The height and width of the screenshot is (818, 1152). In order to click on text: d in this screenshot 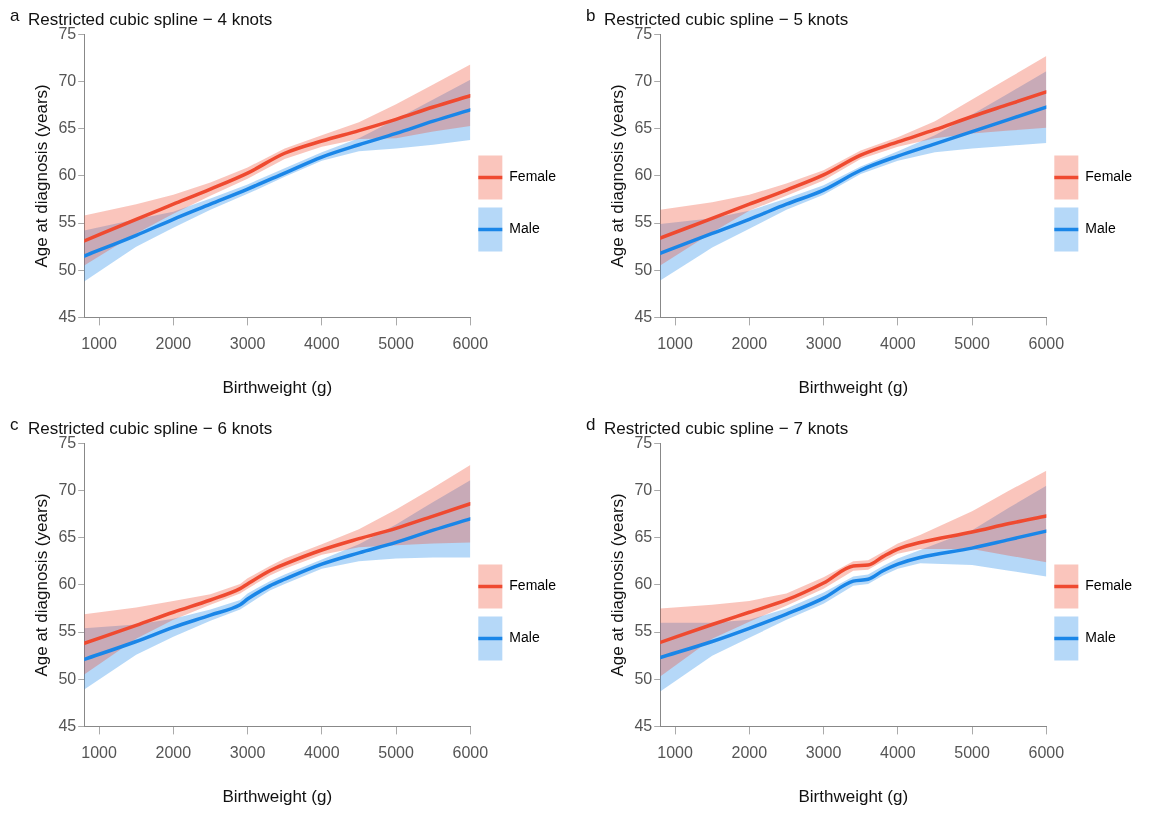, I will do `click(591, 425)`.